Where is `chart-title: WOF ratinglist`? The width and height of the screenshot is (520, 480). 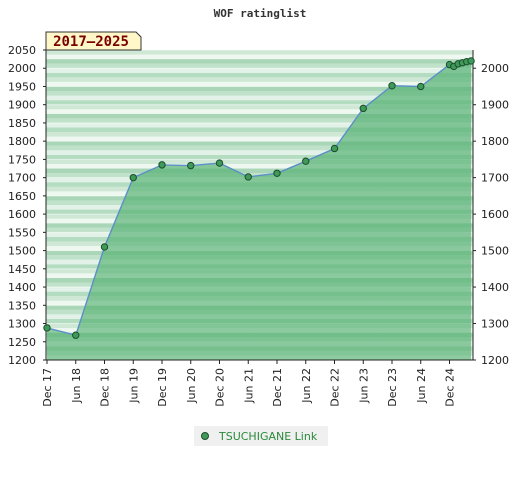 chart-title: WOF ratinglist is located at coordinates (260, 13).